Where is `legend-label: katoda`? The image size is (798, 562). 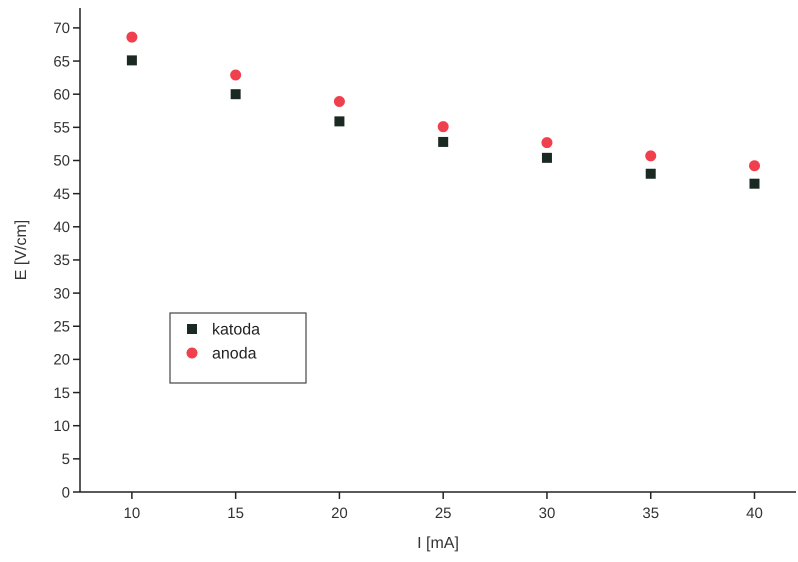
legend-label: katoda is located at coordinates (236, 330).